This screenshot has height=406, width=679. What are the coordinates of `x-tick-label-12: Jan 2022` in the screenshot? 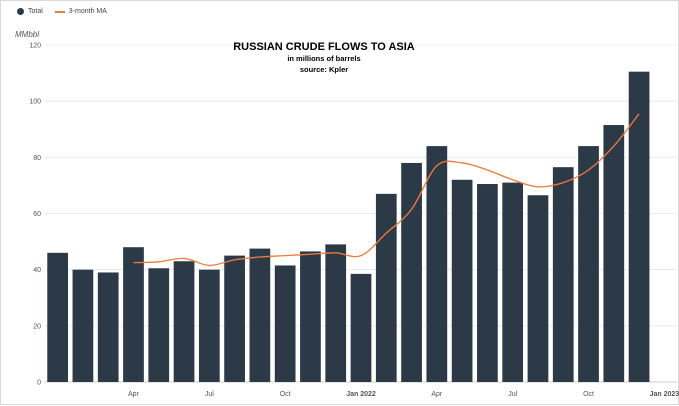 It's located at (361, 394).